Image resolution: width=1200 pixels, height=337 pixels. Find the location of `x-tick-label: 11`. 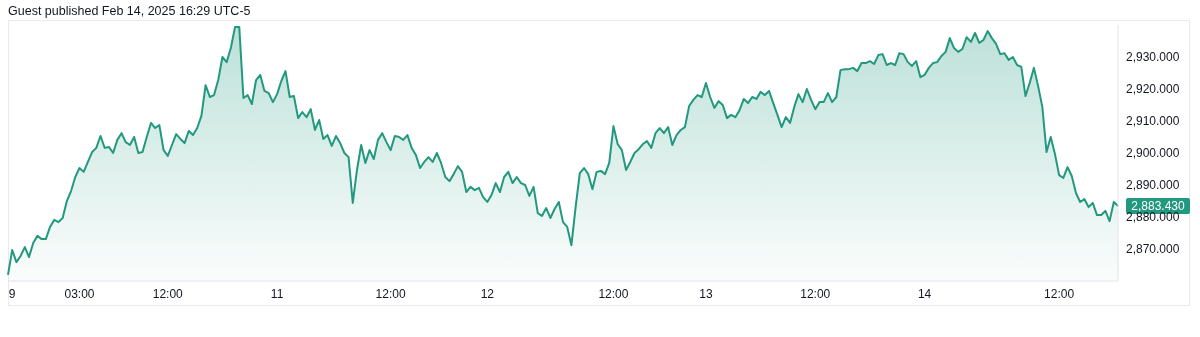

x-tick-label: 11 is located at coordinates (277, 293).